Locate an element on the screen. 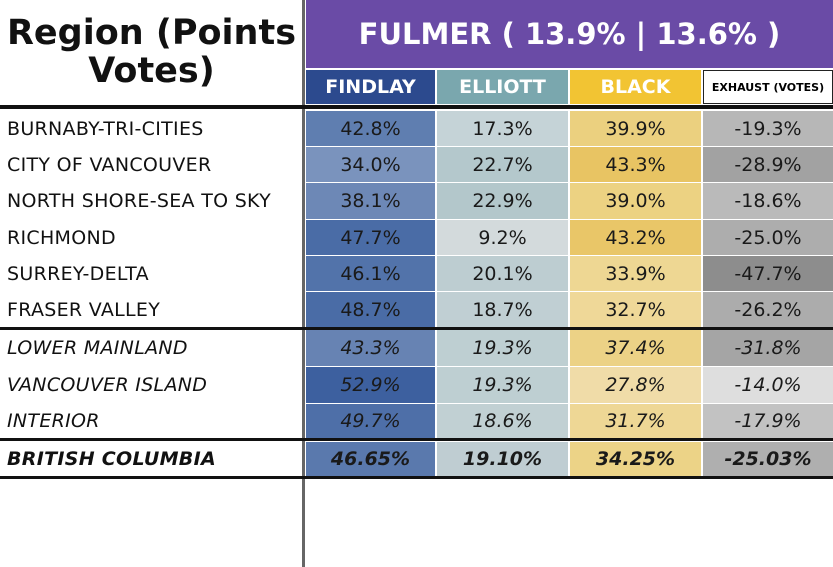  table-cell: 19.10% is located at coordinates (502, 459).